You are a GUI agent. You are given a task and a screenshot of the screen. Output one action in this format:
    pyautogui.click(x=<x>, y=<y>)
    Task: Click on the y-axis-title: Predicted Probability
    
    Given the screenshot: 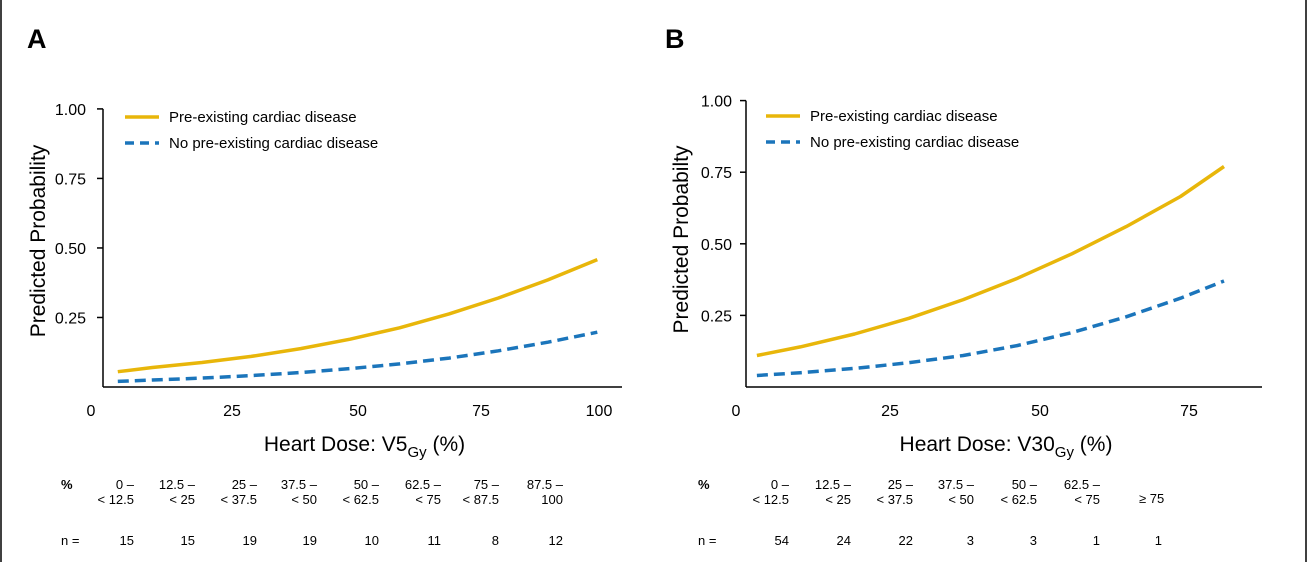 What is the action you would take?
    pyautogui.click(x=38, y=240)
    